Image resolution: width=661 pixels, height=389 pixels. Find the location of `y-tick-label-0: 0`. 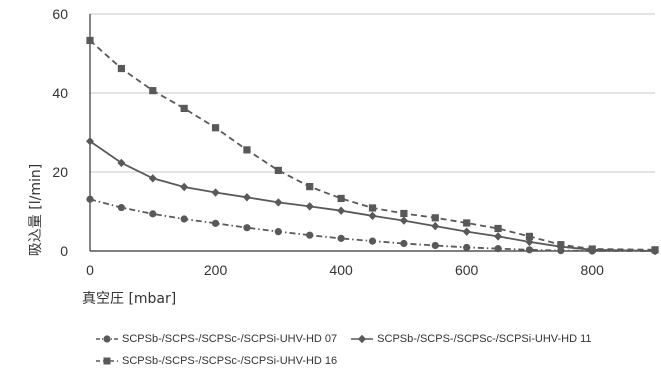

y-tick-label-0: 0 is located at coordinates (64, 251).